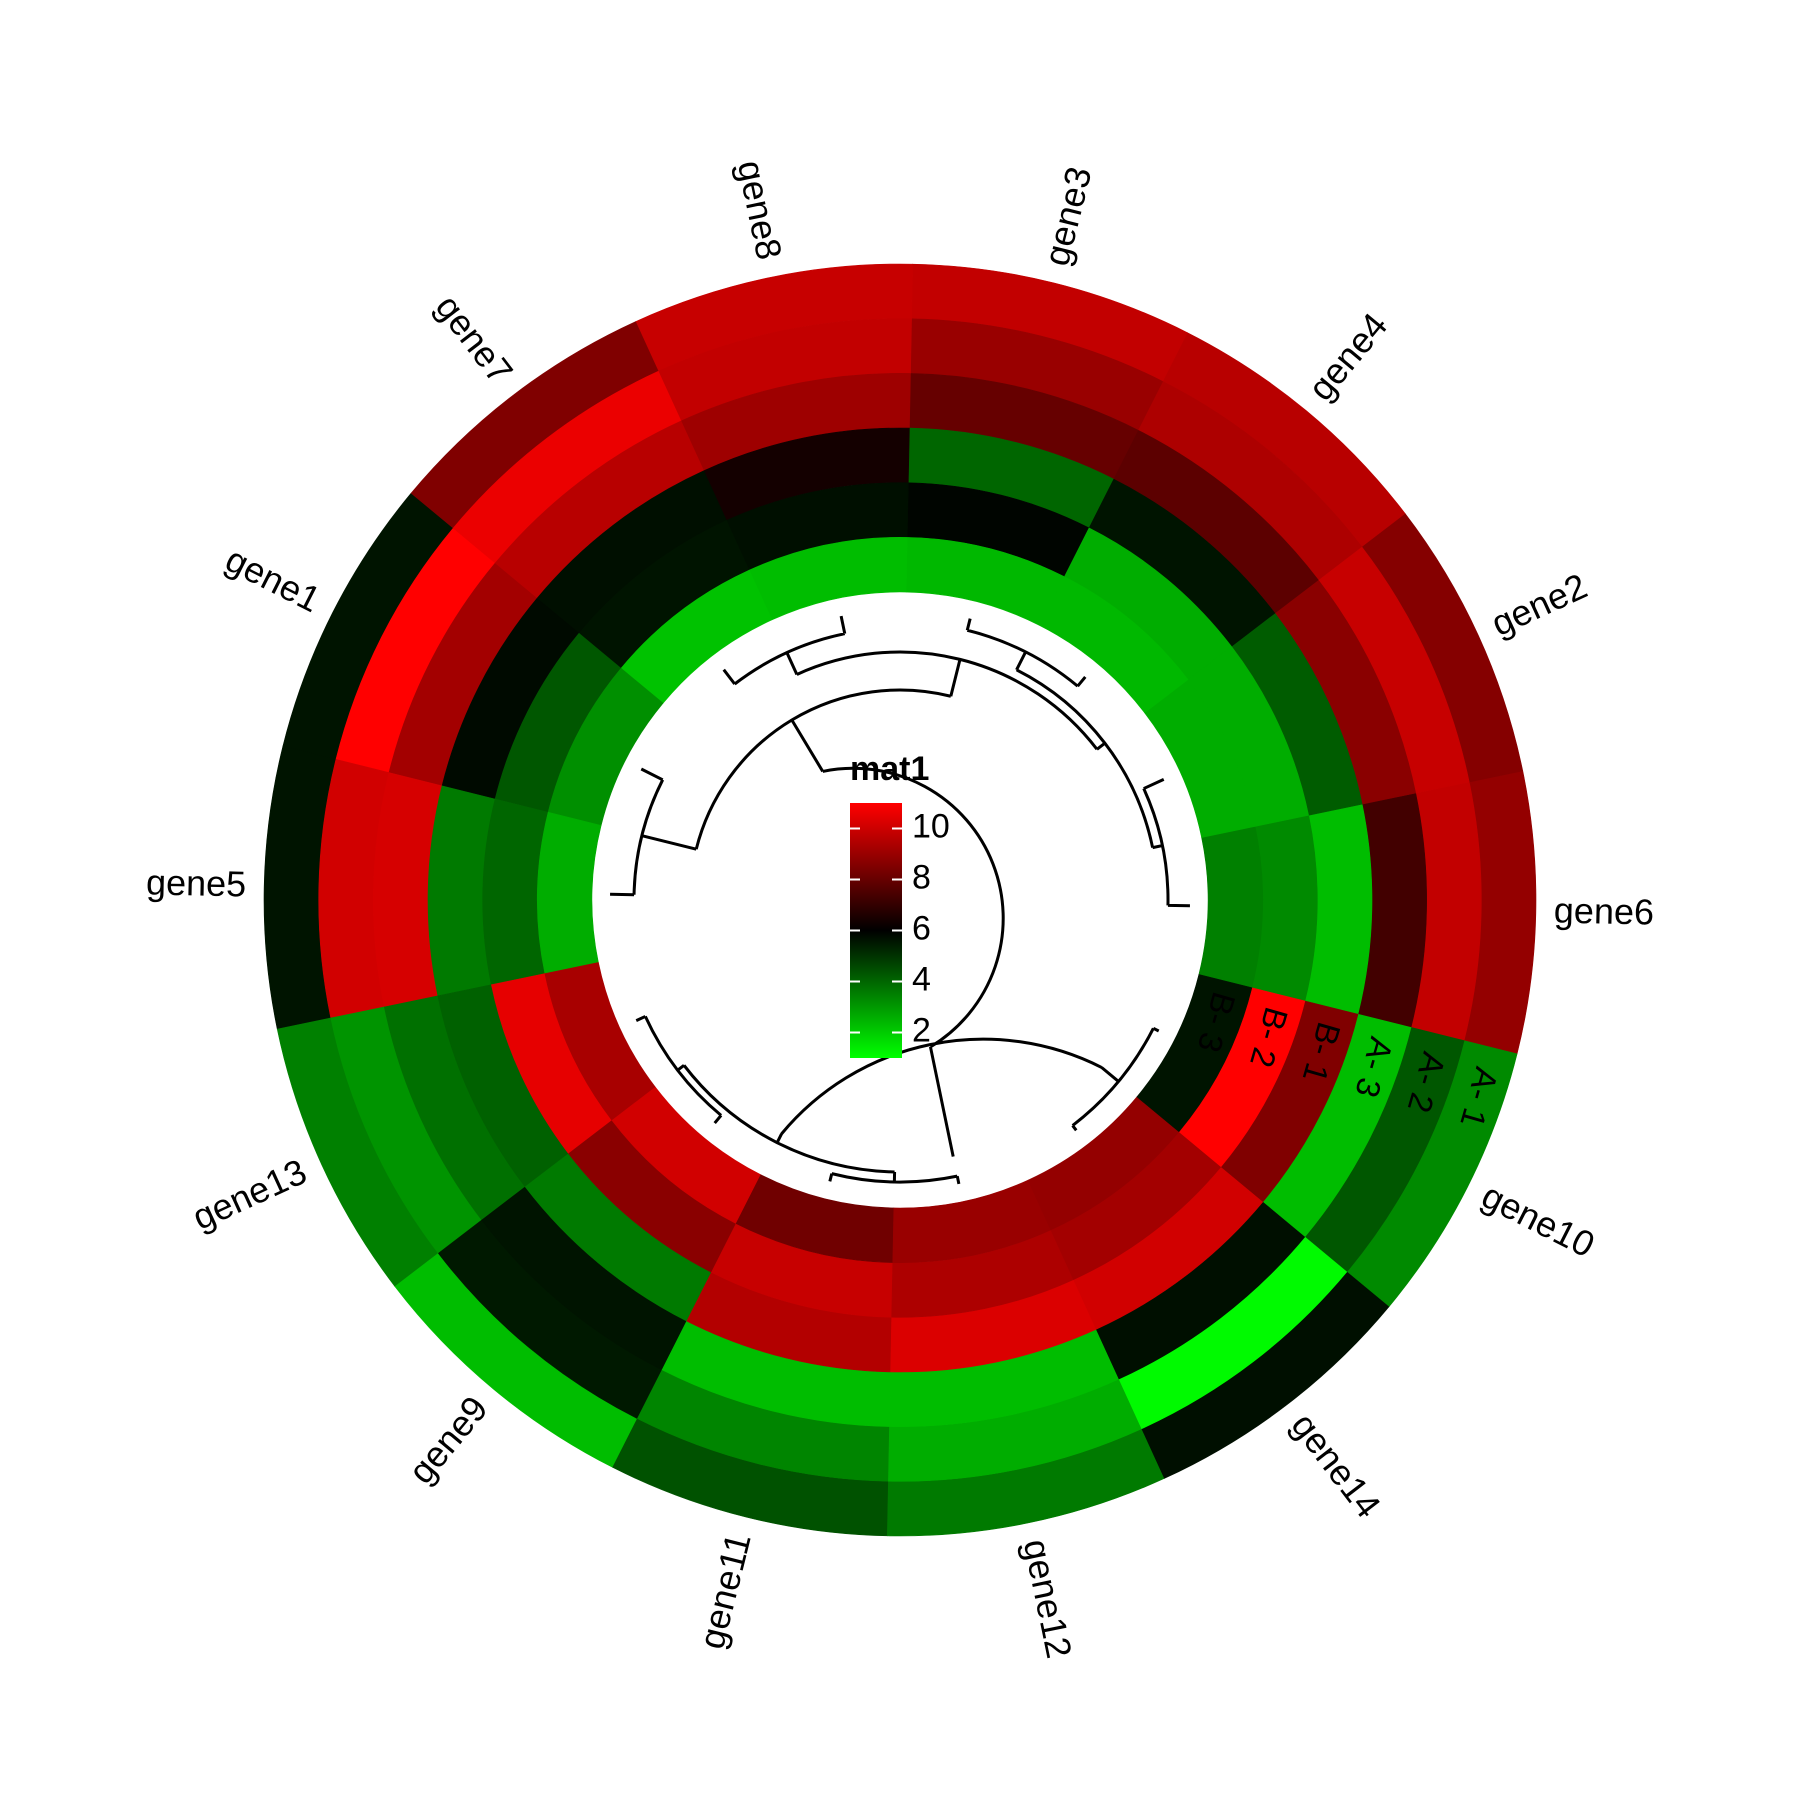 Image resolution: width=1800 pixels, height=1805 pixels. What do you see at coordinates (1067, 216) in the screenshot?
I see `gene-label: gene3` at bounding box center [1067, 216].